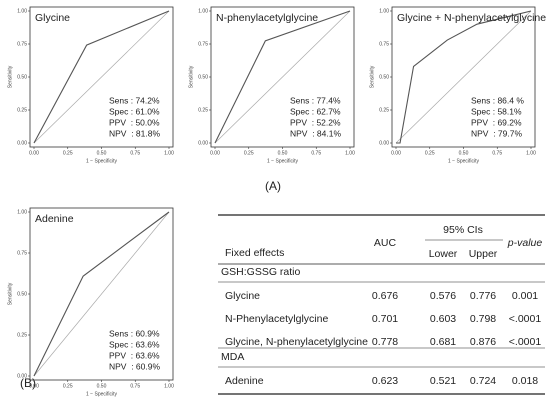  Describe the element at coordinates (261, 272) in the screenshot. I see `group-label: GSH:GSSG ratio` at that location.